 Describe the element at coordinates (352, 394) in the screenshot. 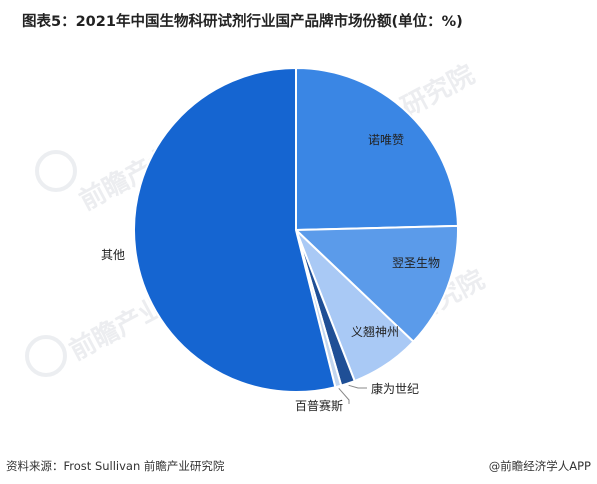

I see `callout-lines` at that location.